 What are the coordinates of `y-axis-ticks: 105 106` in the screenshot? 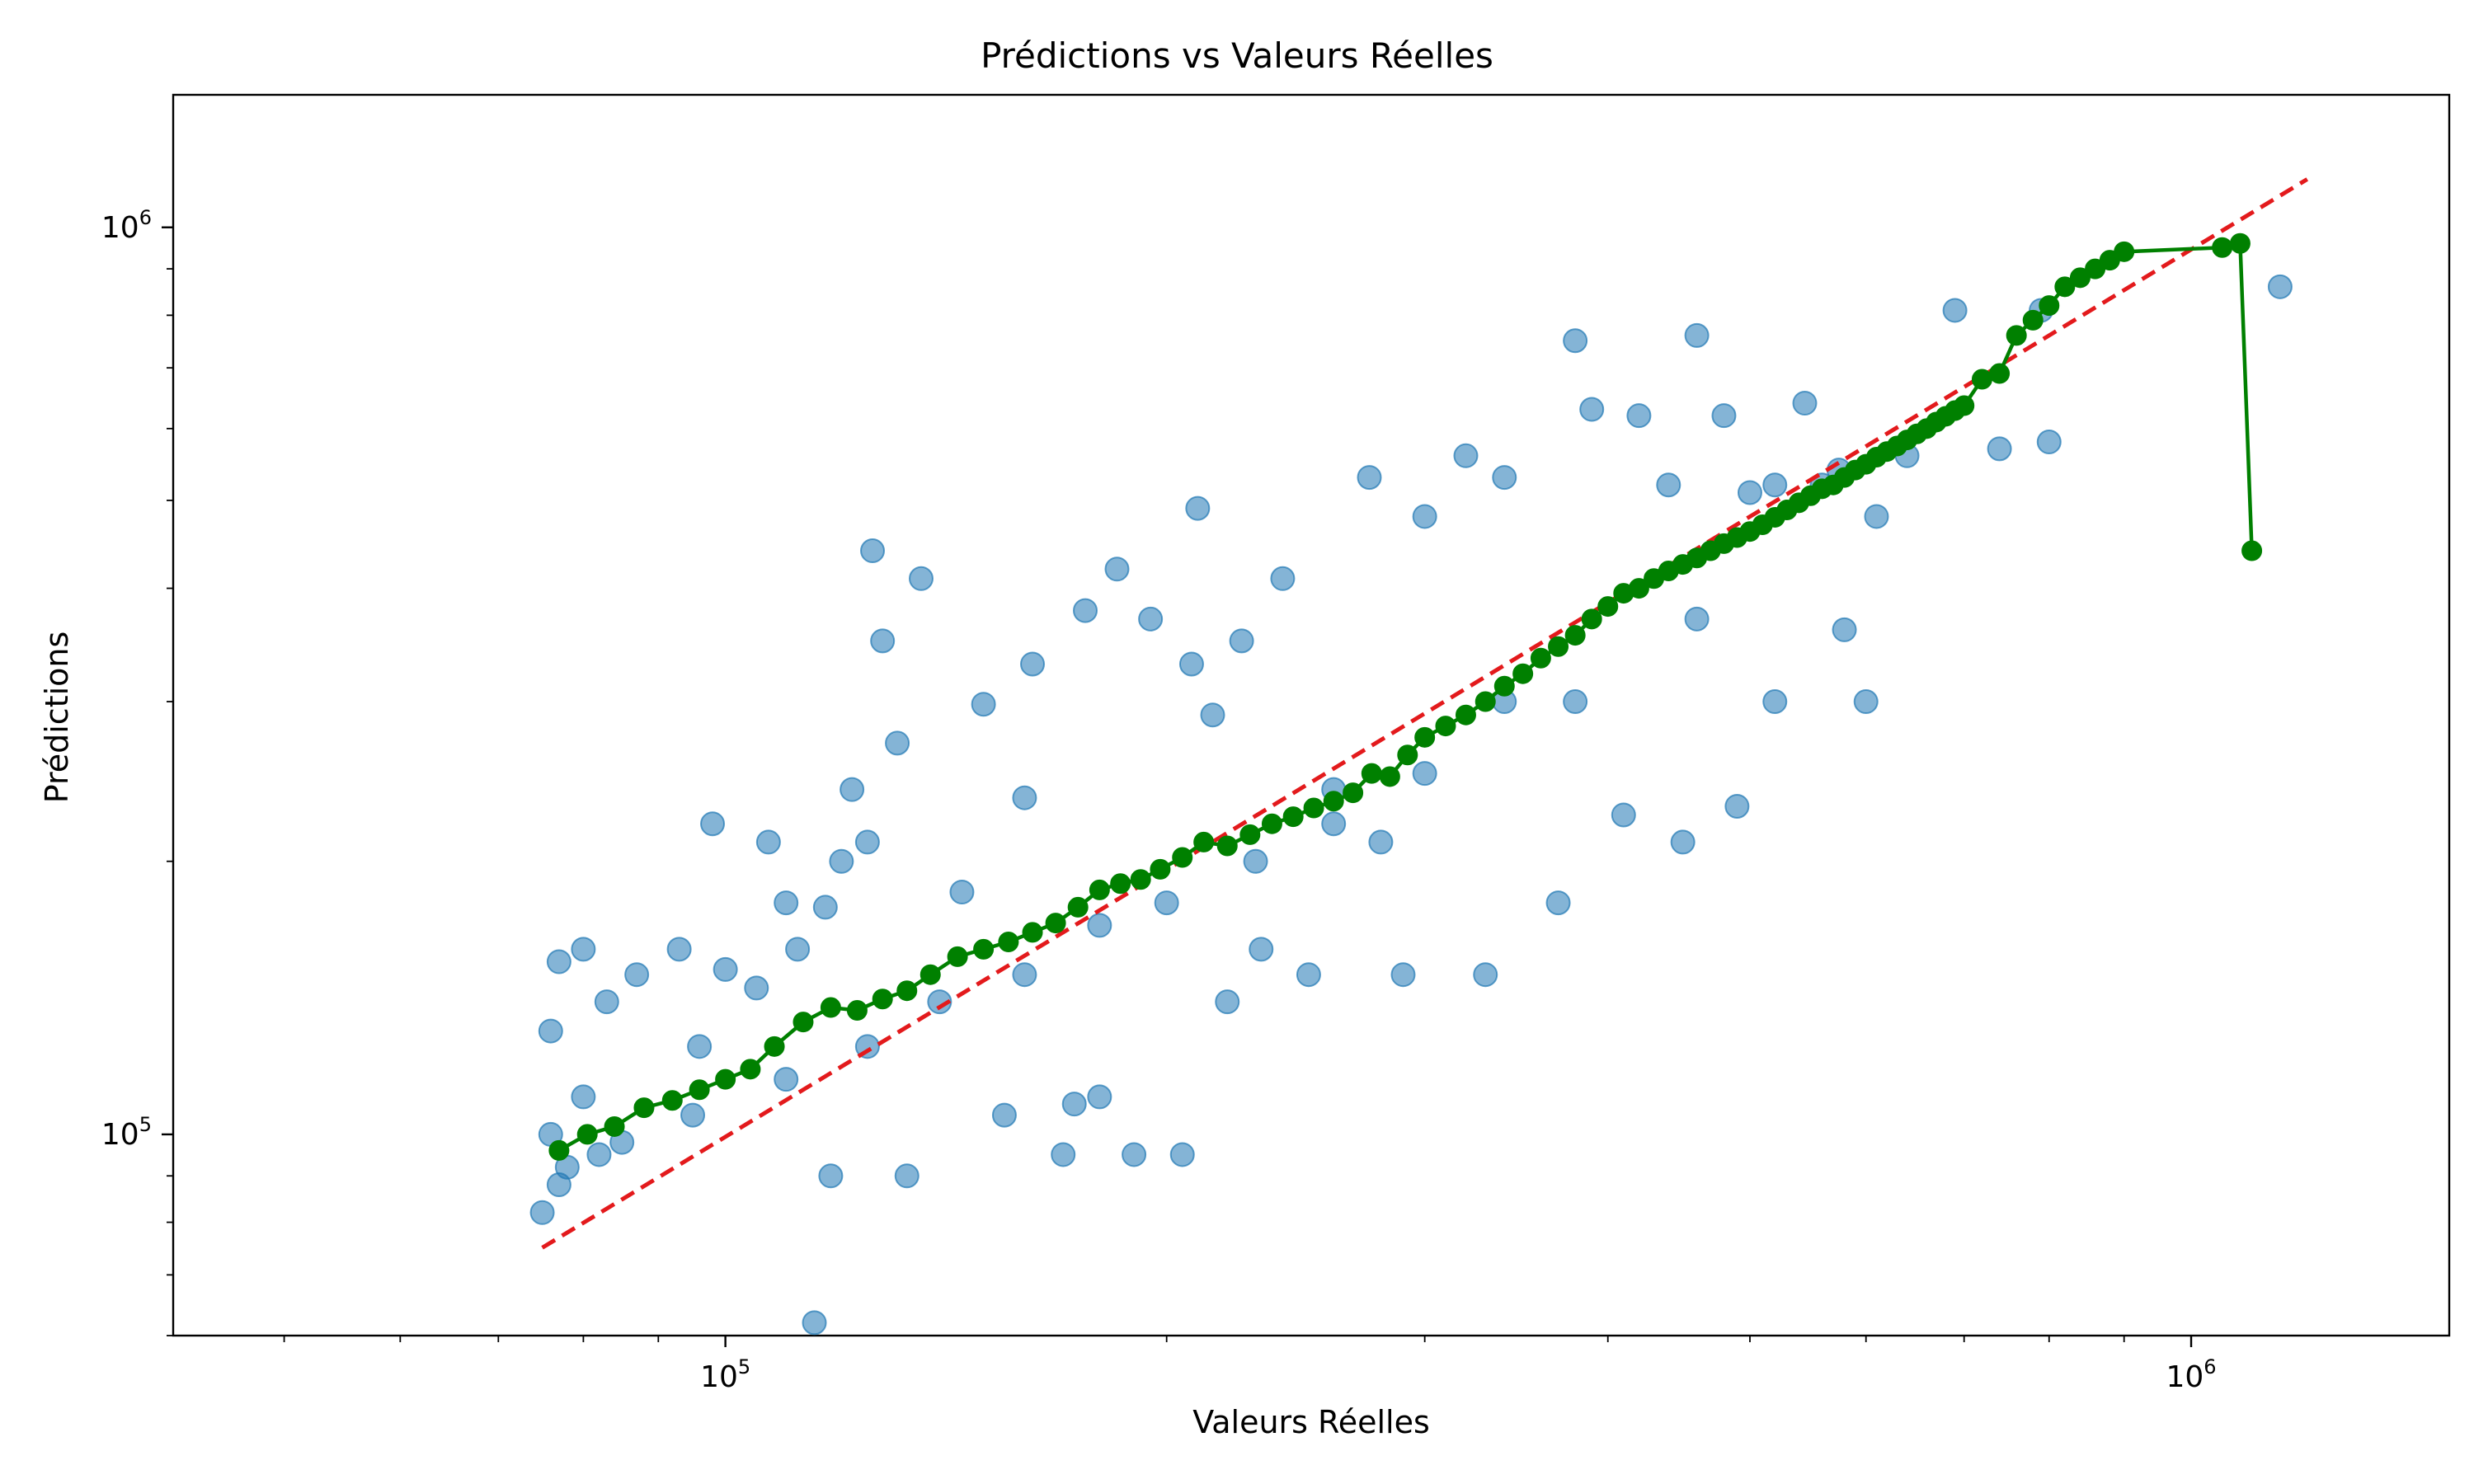 It's located at (137, 771).